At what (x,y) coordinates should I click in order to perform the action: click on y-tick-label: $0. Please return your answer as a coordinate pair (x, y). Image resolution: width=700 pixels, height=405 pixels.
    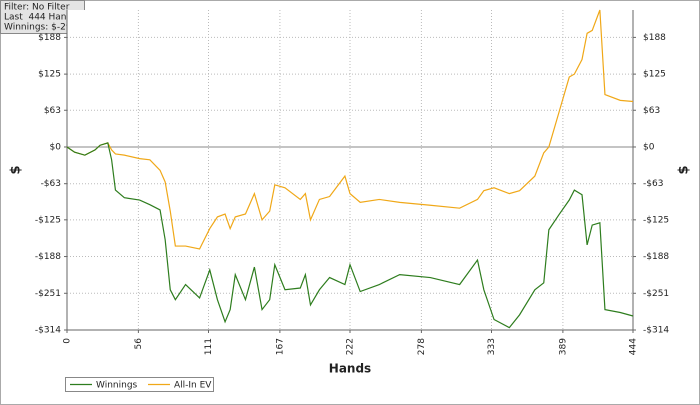
    Looking at the image, I should click on (56, 147).